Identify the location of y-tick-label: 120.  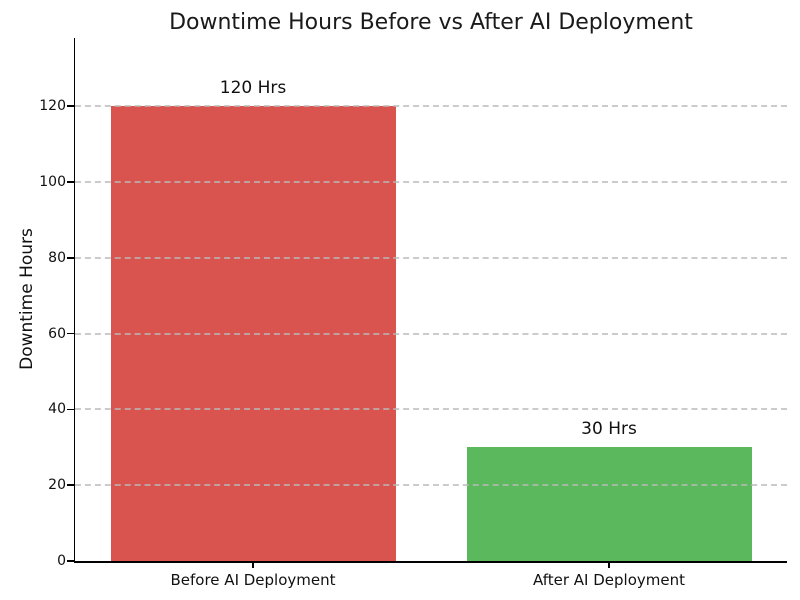
(52, 106).